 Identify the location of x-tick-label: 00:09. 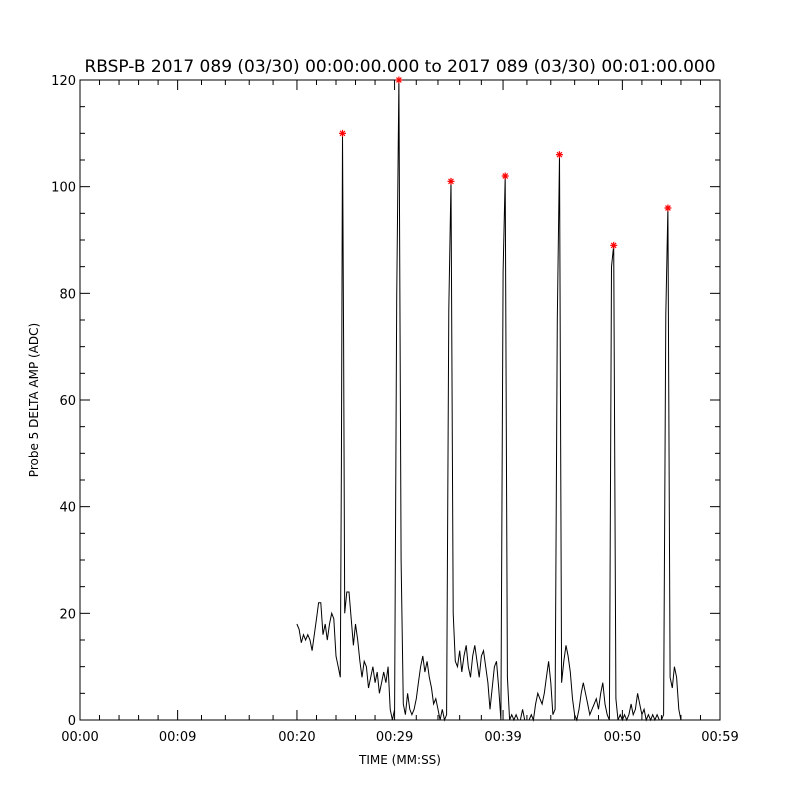
(177, 737).